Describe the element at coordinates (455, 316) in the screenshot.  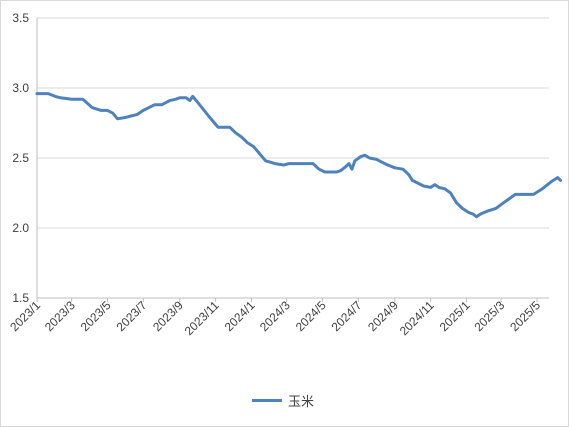
I see `x-tick-label: 2025/1` at that location.